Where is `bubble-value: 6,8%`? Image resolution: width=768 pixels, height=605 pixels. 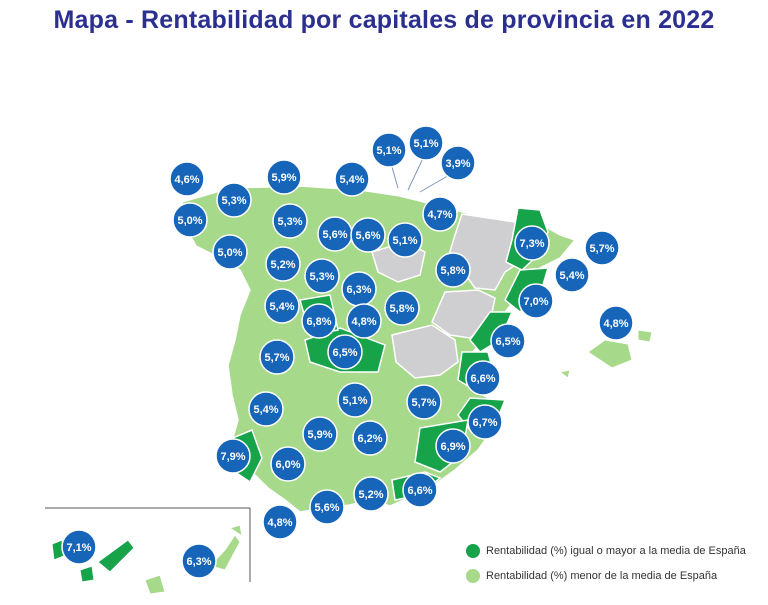
bubble-value: 6,8% is located at coordinates (318, 322).